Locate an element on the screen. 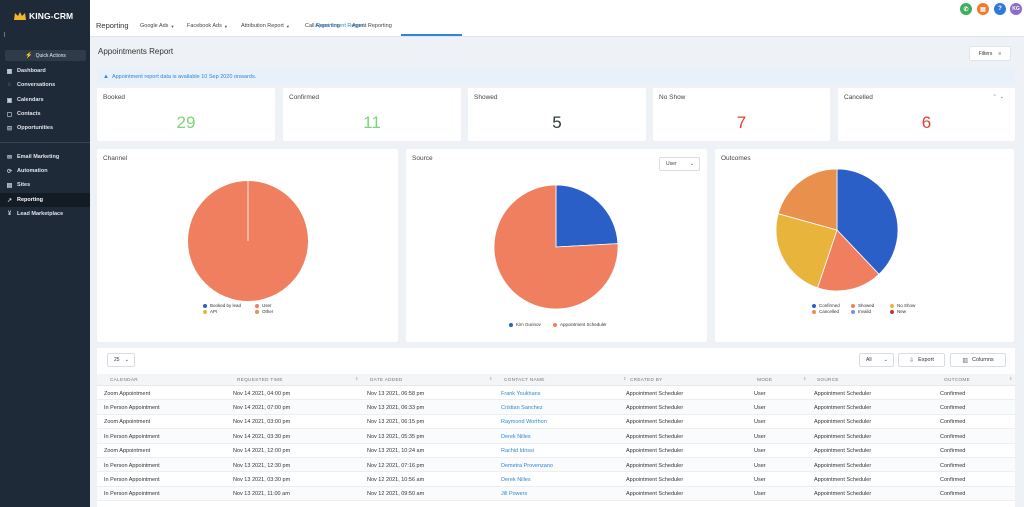 This screenshot has width=1024, height=507. table-cell: Nov 13 2021, 06:15 pm is located at coordinates (396, 422).